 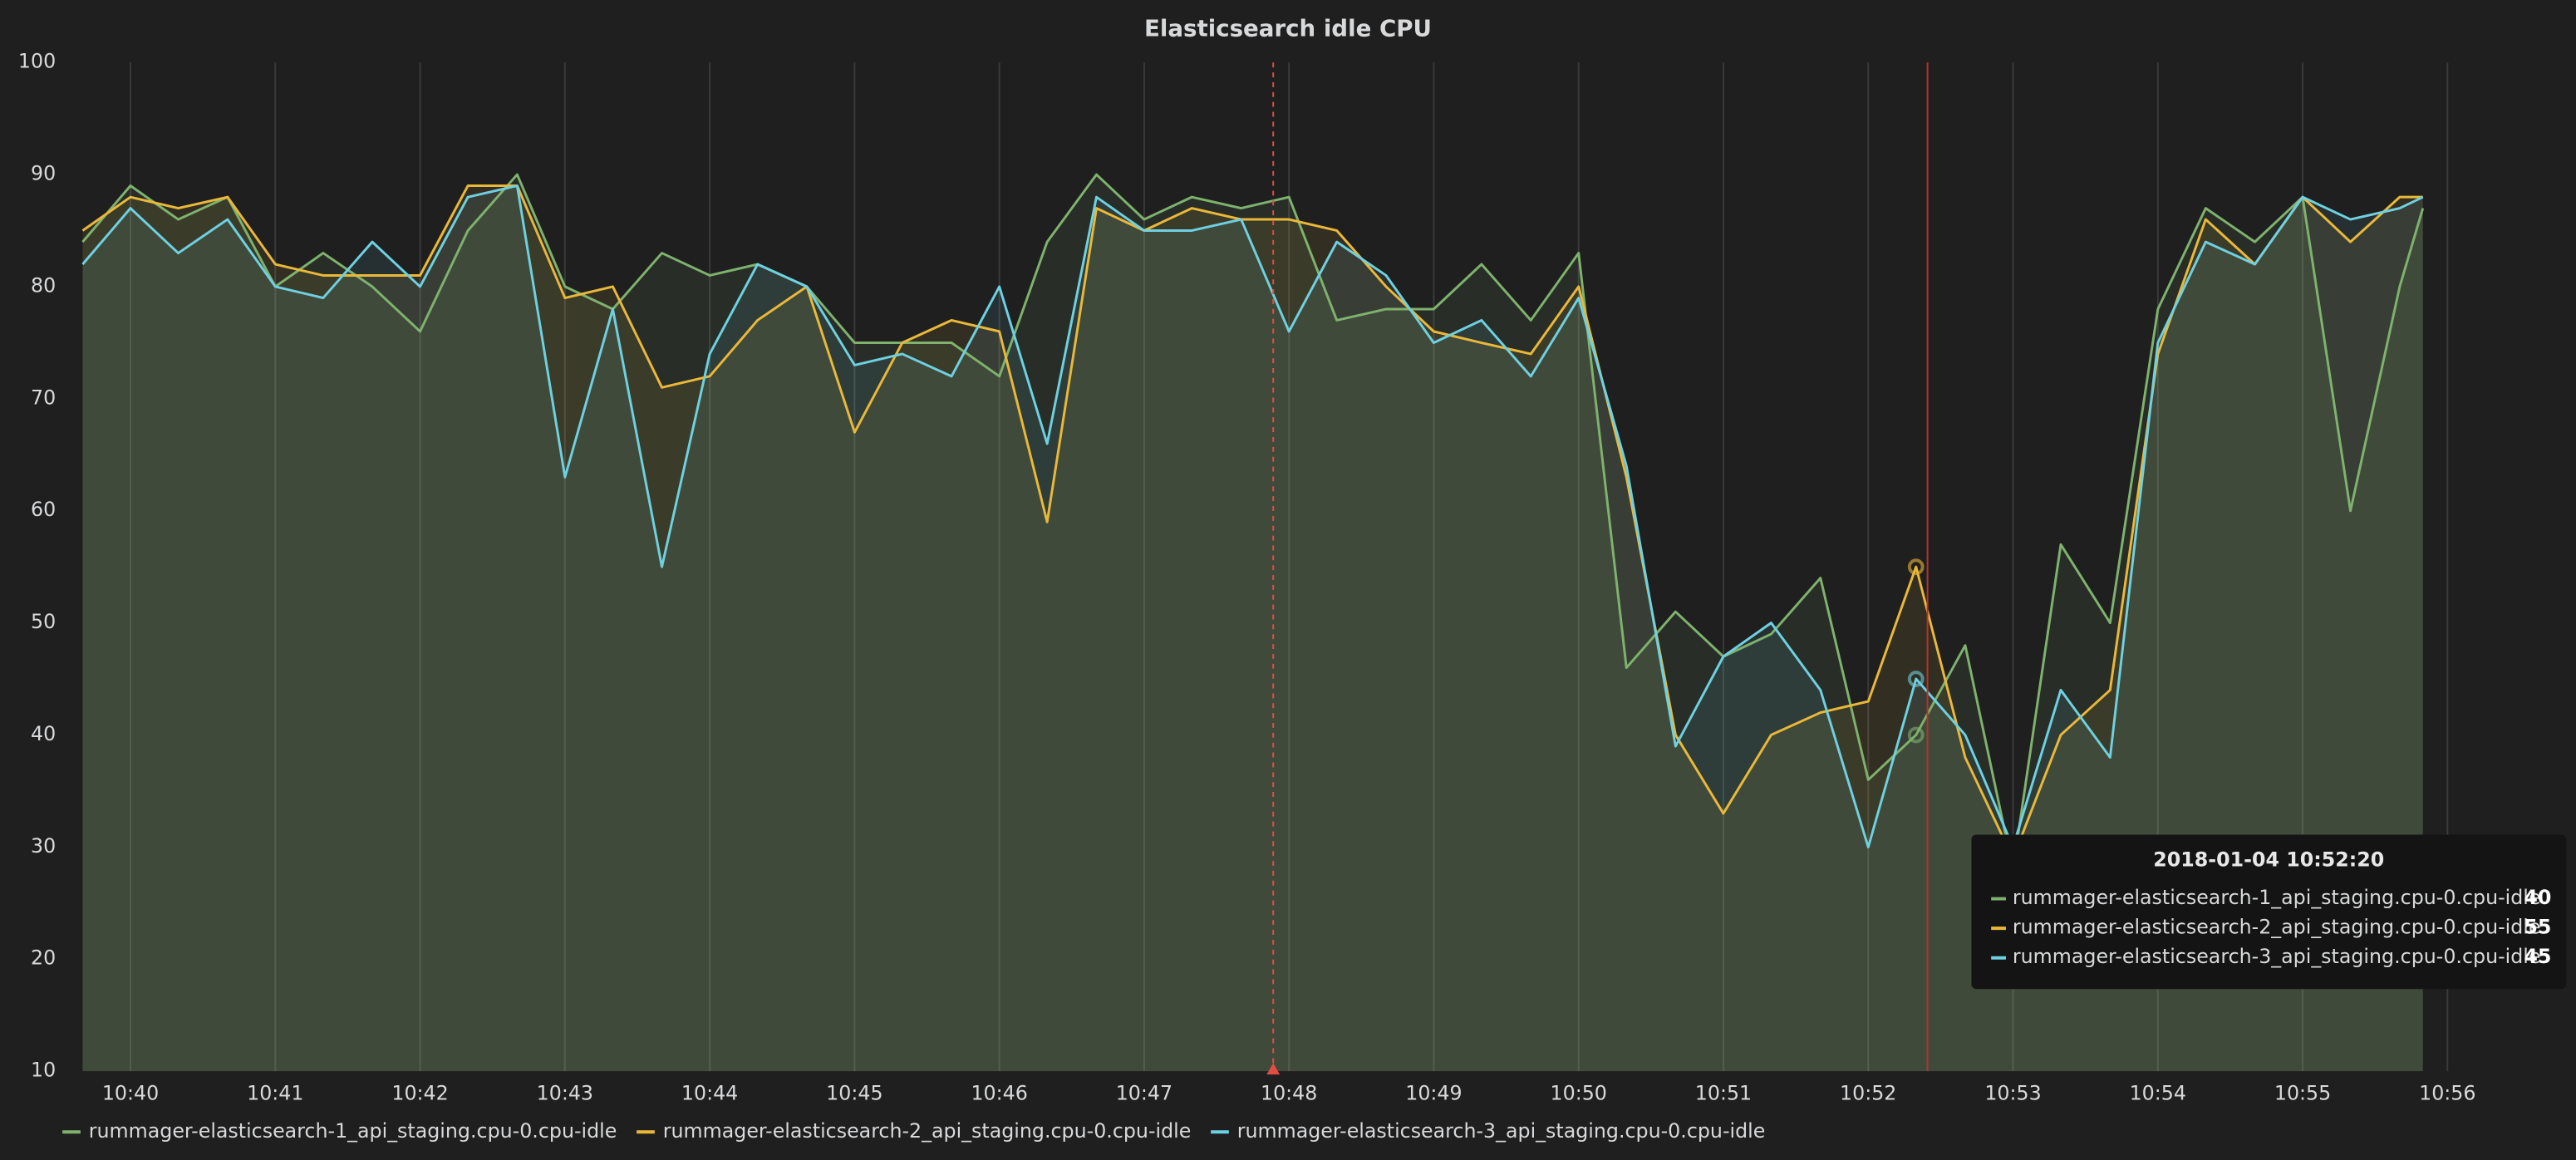 What do you see at coordinates (275, 1092) in the screenshot?
I see `x-tick-label: 10:41` at bounding box center [275, 1092].